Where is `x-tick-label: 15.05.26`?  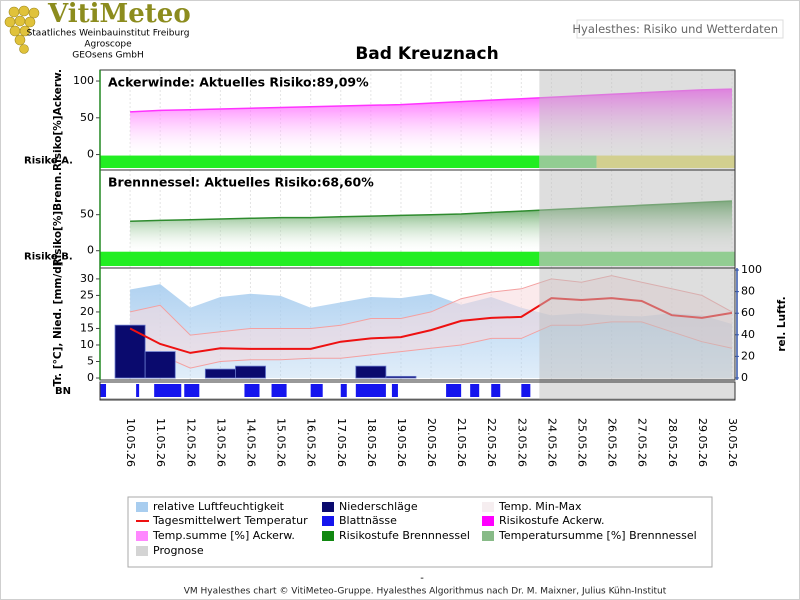
x-tick-label: 15.05.26 is located at coordinates (281, 442).